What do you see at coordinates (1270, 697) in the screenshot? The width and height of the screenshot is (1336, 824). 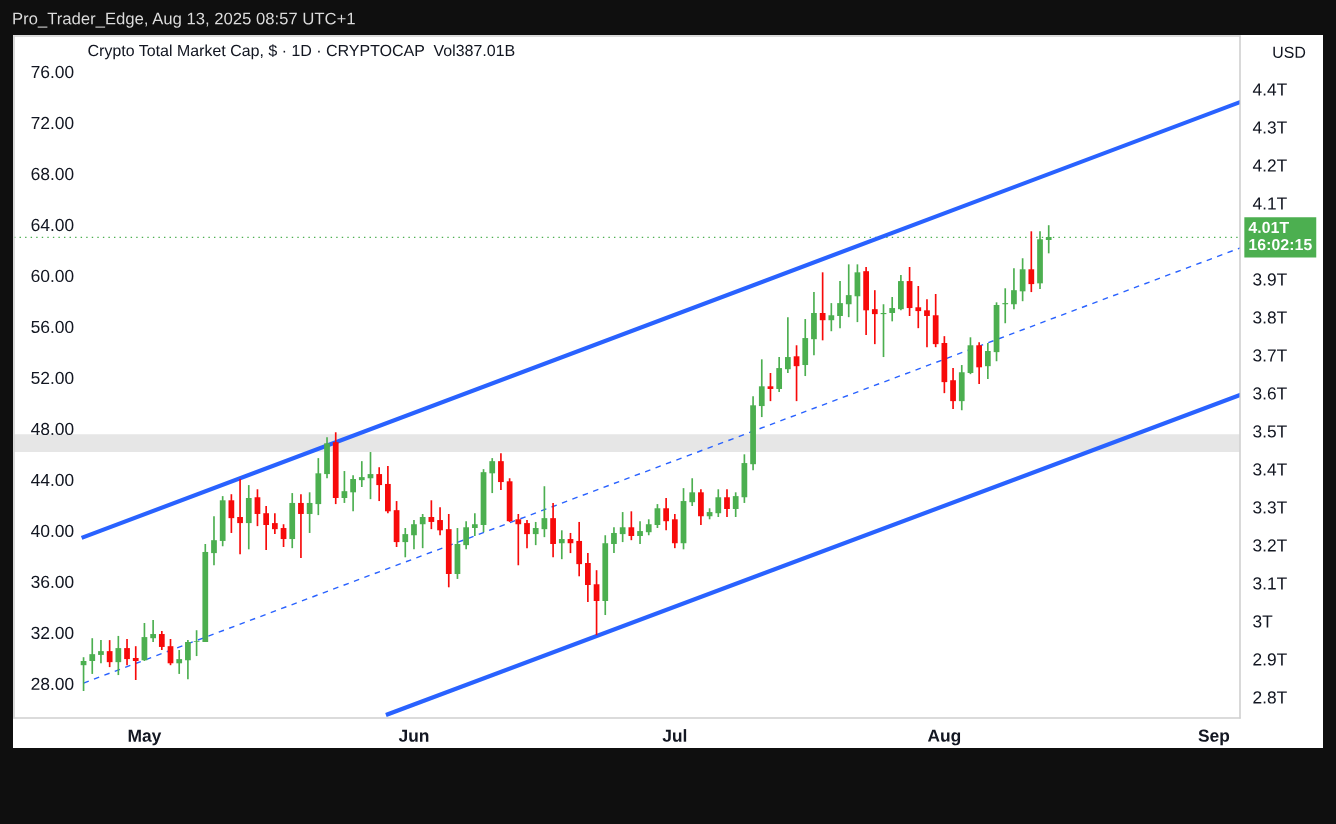 I see `y-tick-label: 2.8T` at bounding box center [1270, 697].